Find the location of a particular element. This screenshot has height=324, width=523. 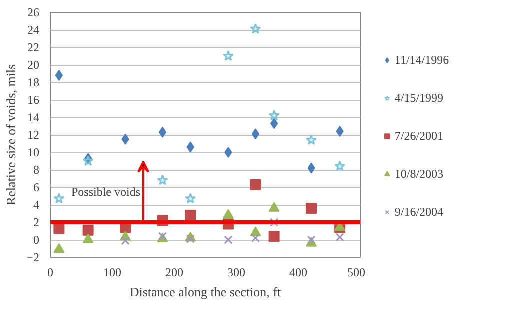

y-tick-label: 2 is located at coordinates (37, 223).